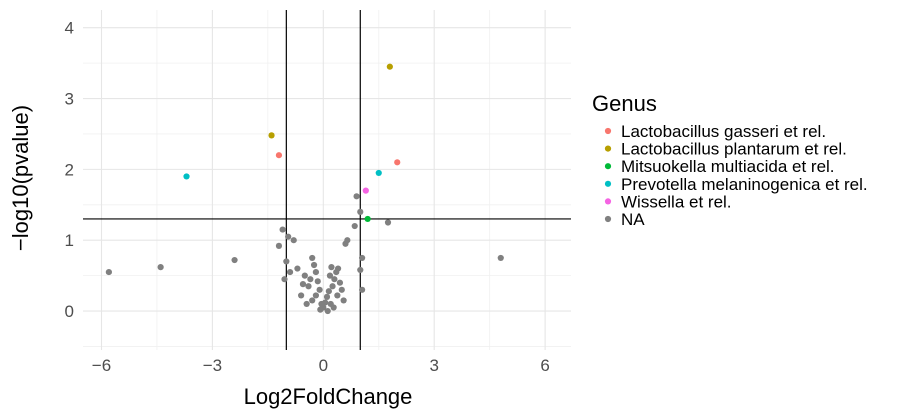 Image resolution: width=922 pixels, height=413 pixels. What do you see at coordinates (69, 240) in the screenshot?
I see `y-tick-label: 1` at bounding box center [69, 240].